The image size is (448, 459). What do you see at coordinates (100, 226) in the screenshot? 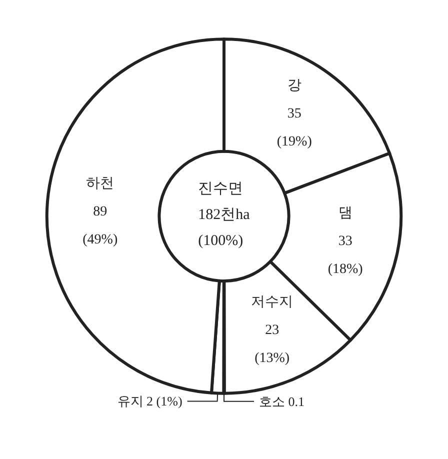
I see `data-label: 89 (49%)` at bounding box center [100, 226].